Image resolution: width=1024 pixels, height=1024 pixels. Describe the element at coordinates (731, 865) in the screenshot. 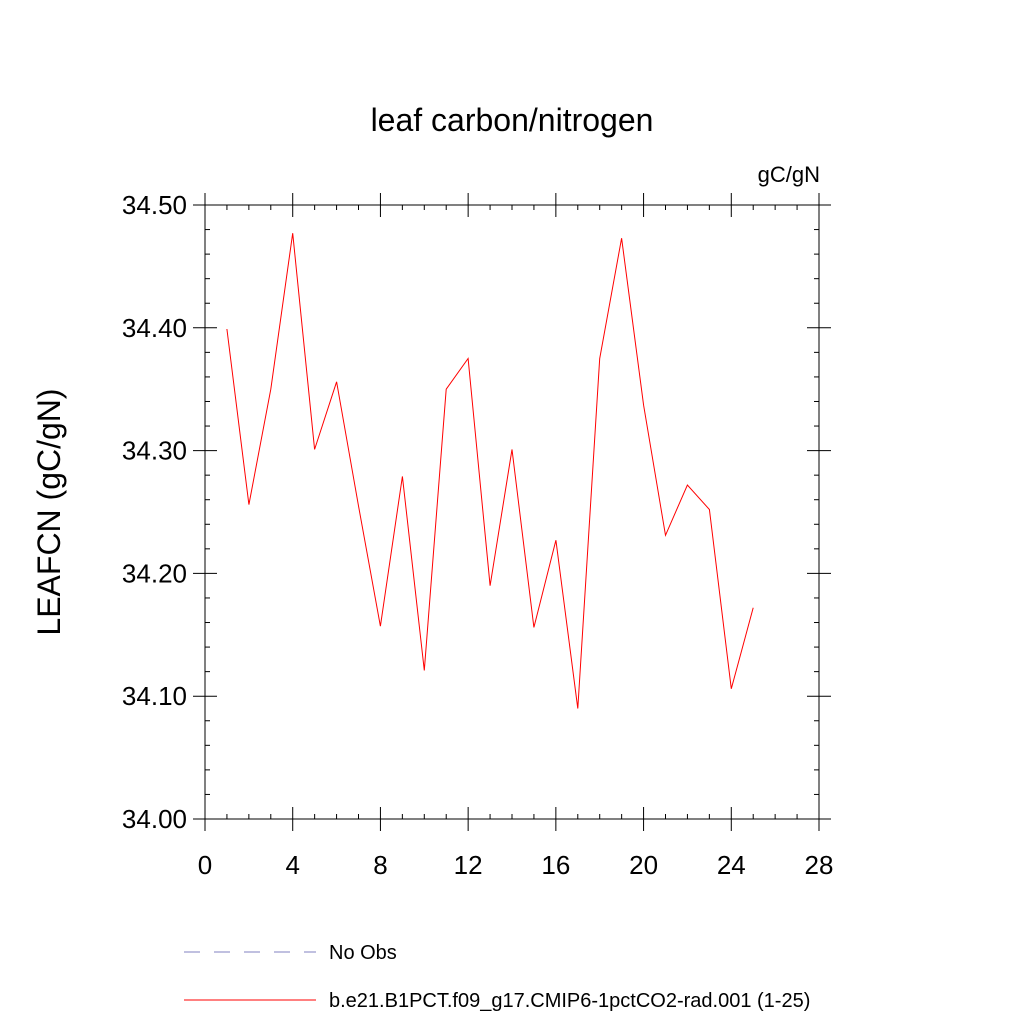

I see `x-tick-label: 24` at that location.